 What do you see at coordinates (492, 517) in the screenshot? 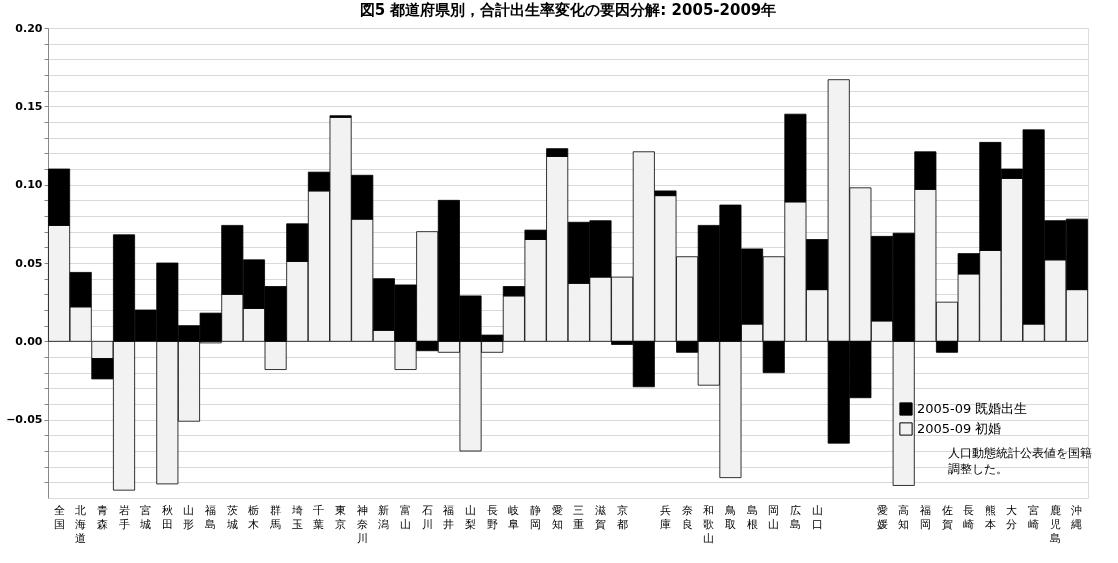
I see `x-tick-label: 長野` at bounding box center [492, 517].